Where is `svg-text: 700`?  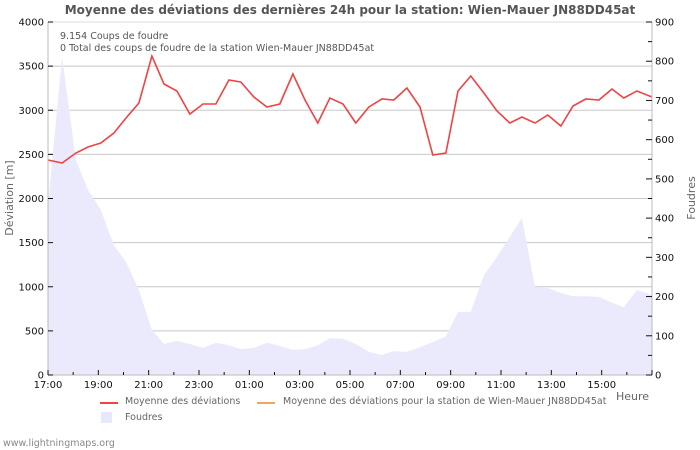
svg-text: 700 is located at coordinates (664, 101).